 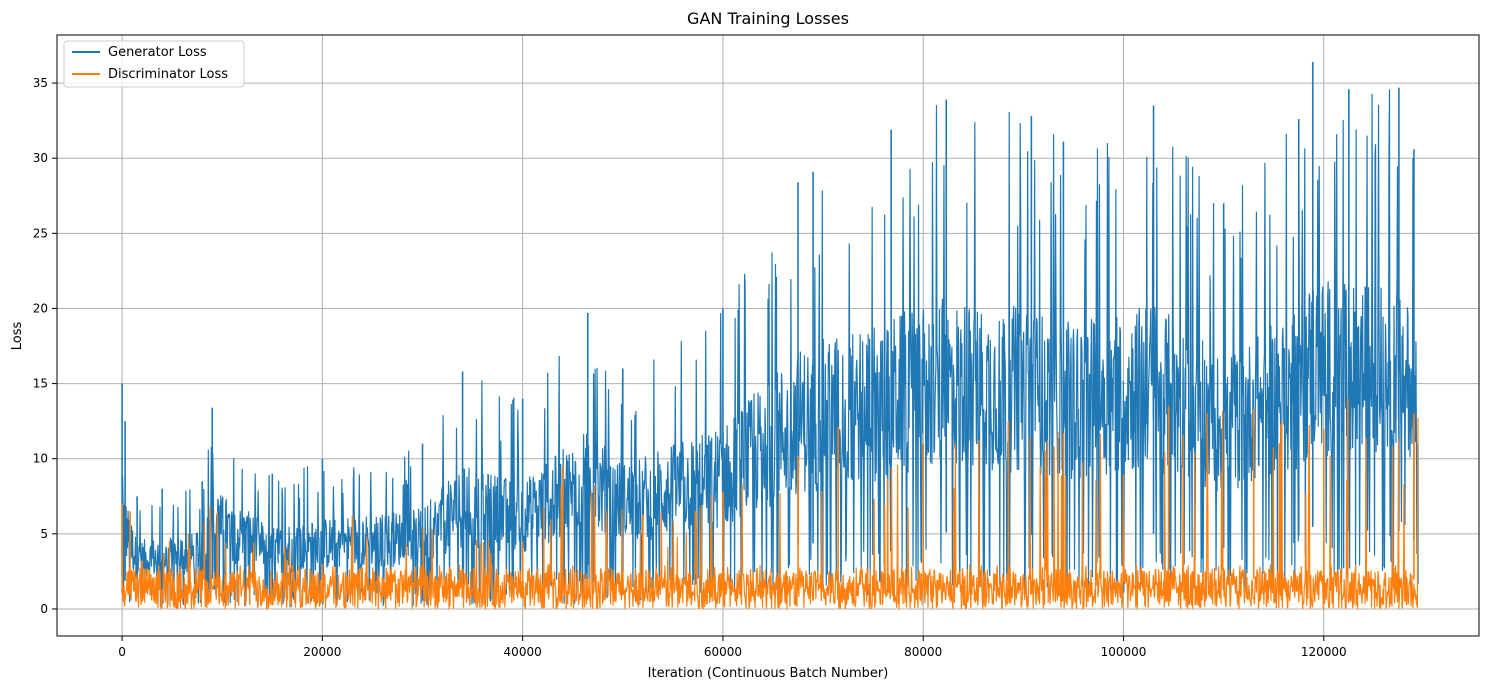 I want to click on legend: Generator Loss Discriminator Loss, so click(x=154, y=64).